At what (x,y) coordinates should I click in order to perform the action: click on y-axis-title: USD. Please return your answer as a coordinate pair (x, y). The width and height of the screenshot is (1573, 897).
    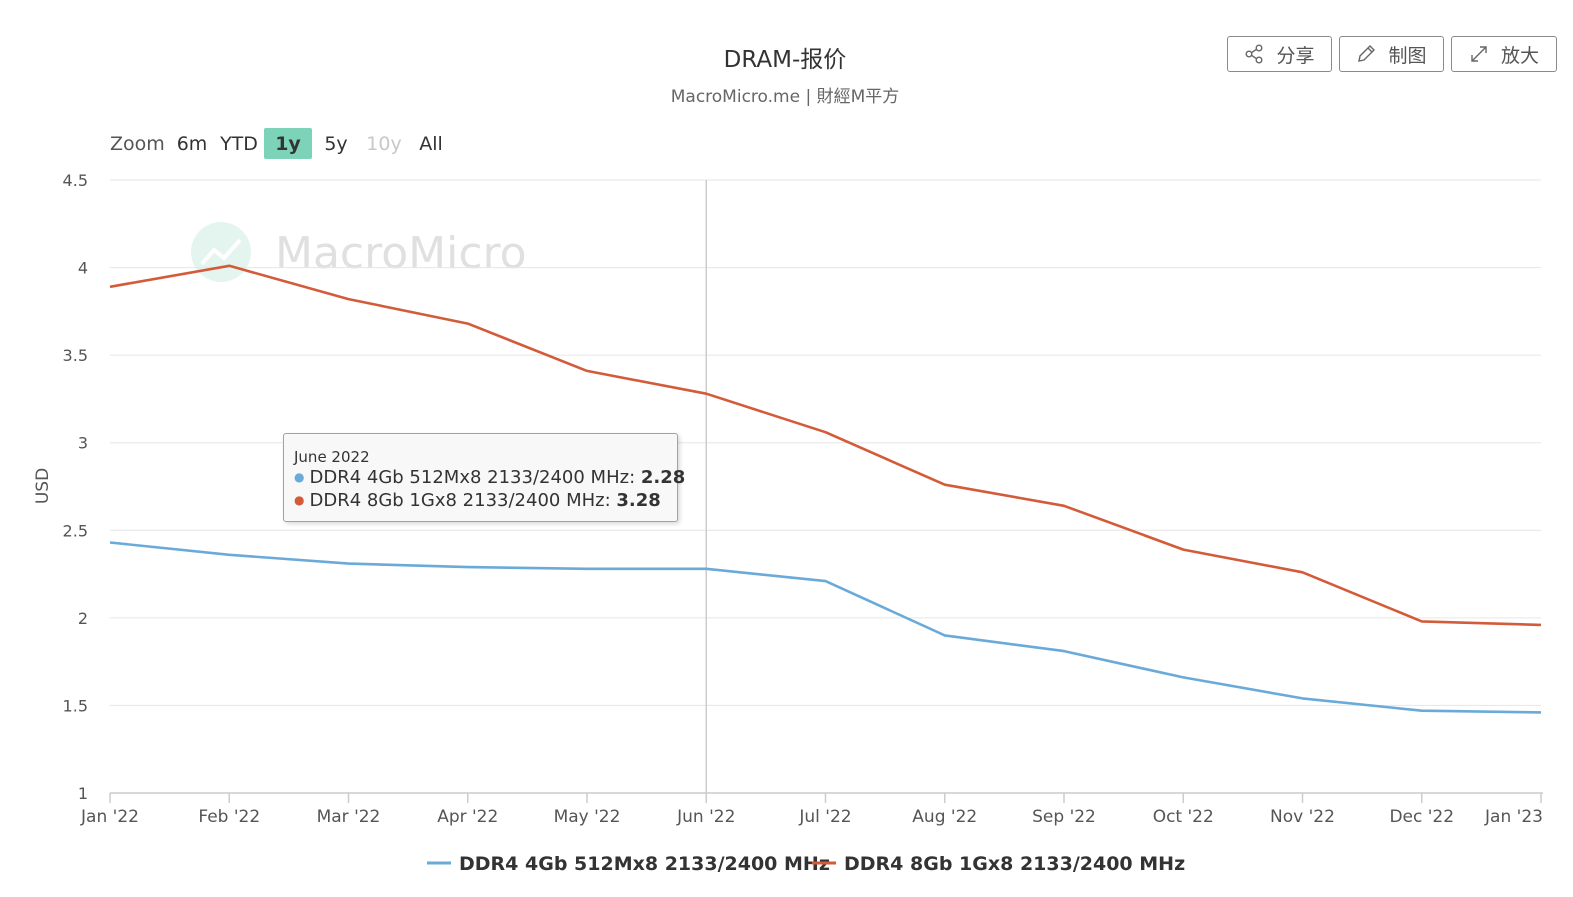
    Looking at the image, I should click on (43, 486).